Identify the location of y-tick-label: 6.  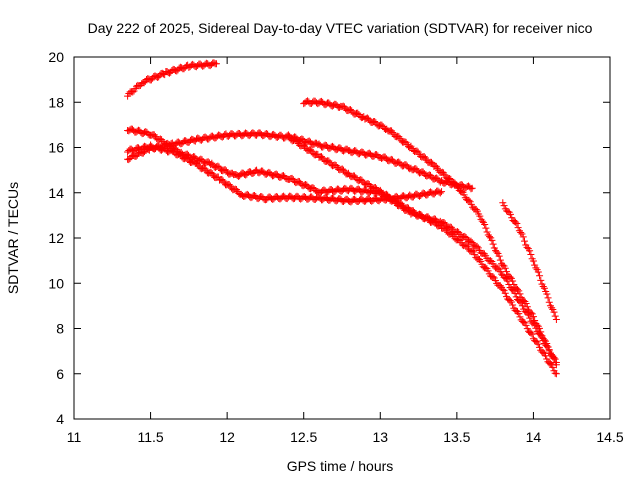
(60, 374).